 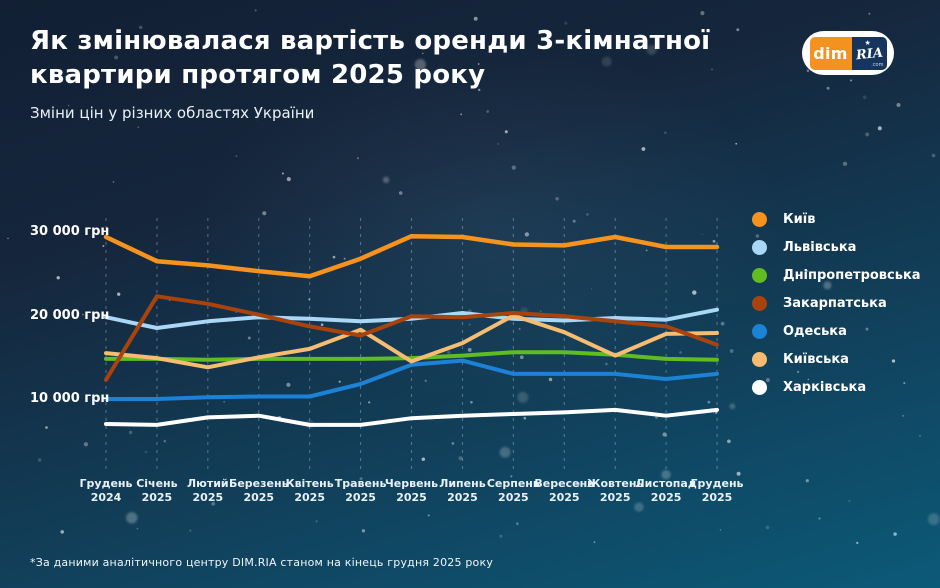 I want to click on legend-label: Львівська, so click(x=820, y=247).